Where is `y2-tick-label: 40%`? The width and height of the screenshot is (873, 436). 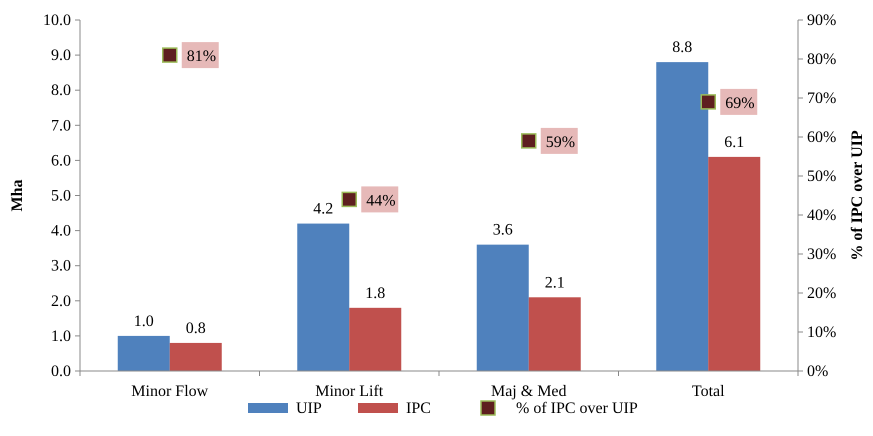
y2-tick-label: 40% is located at coordinates (821, 215).